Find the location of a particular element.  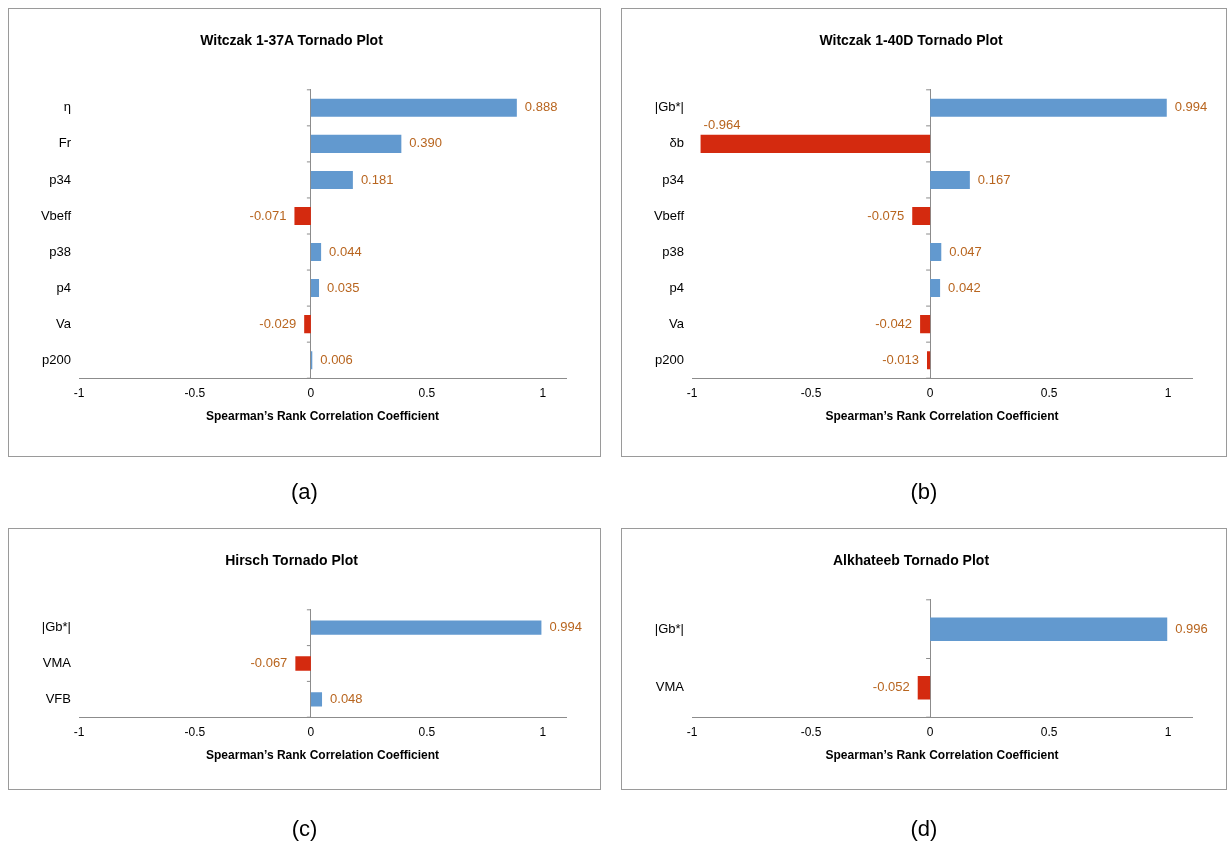

chart-title: Witczak 1-37A Tornado Plot is located at coordinates (292, 40).